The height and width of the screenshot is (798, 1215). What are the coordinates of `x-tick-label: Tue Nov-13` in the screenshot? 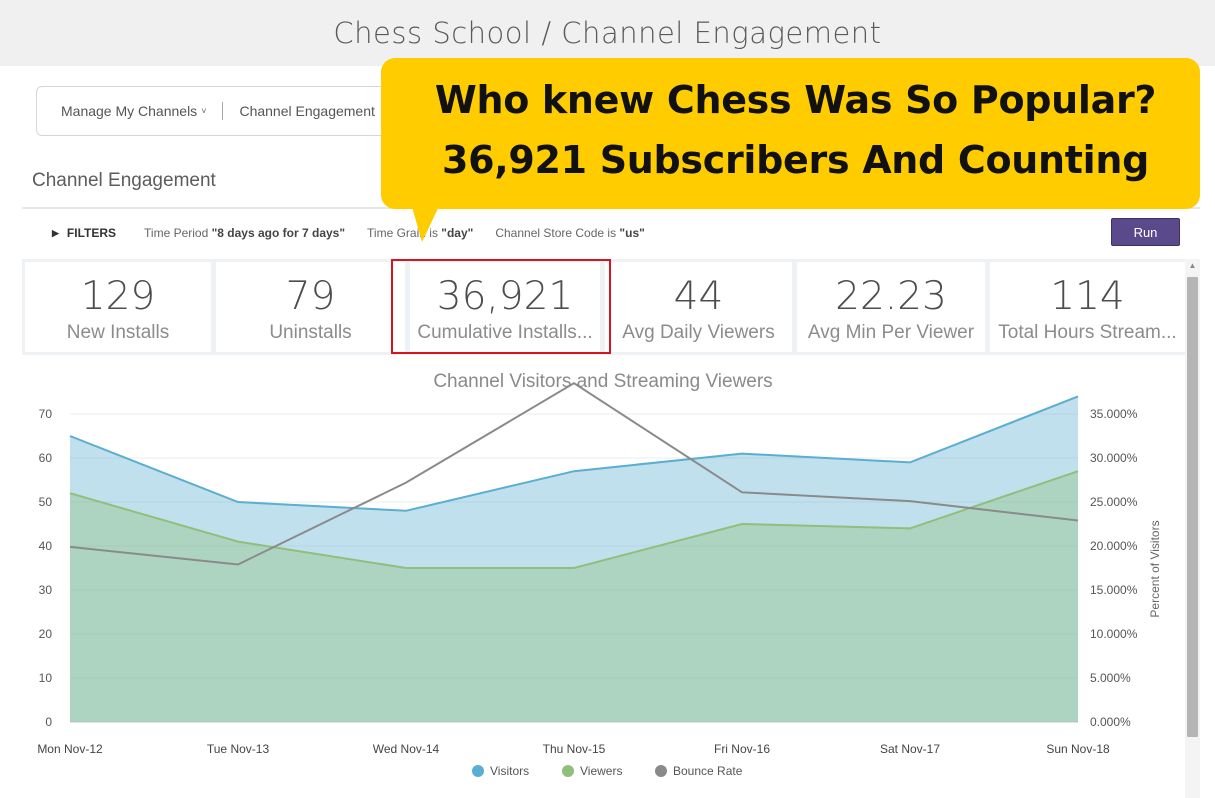 It's located at (238, 749).